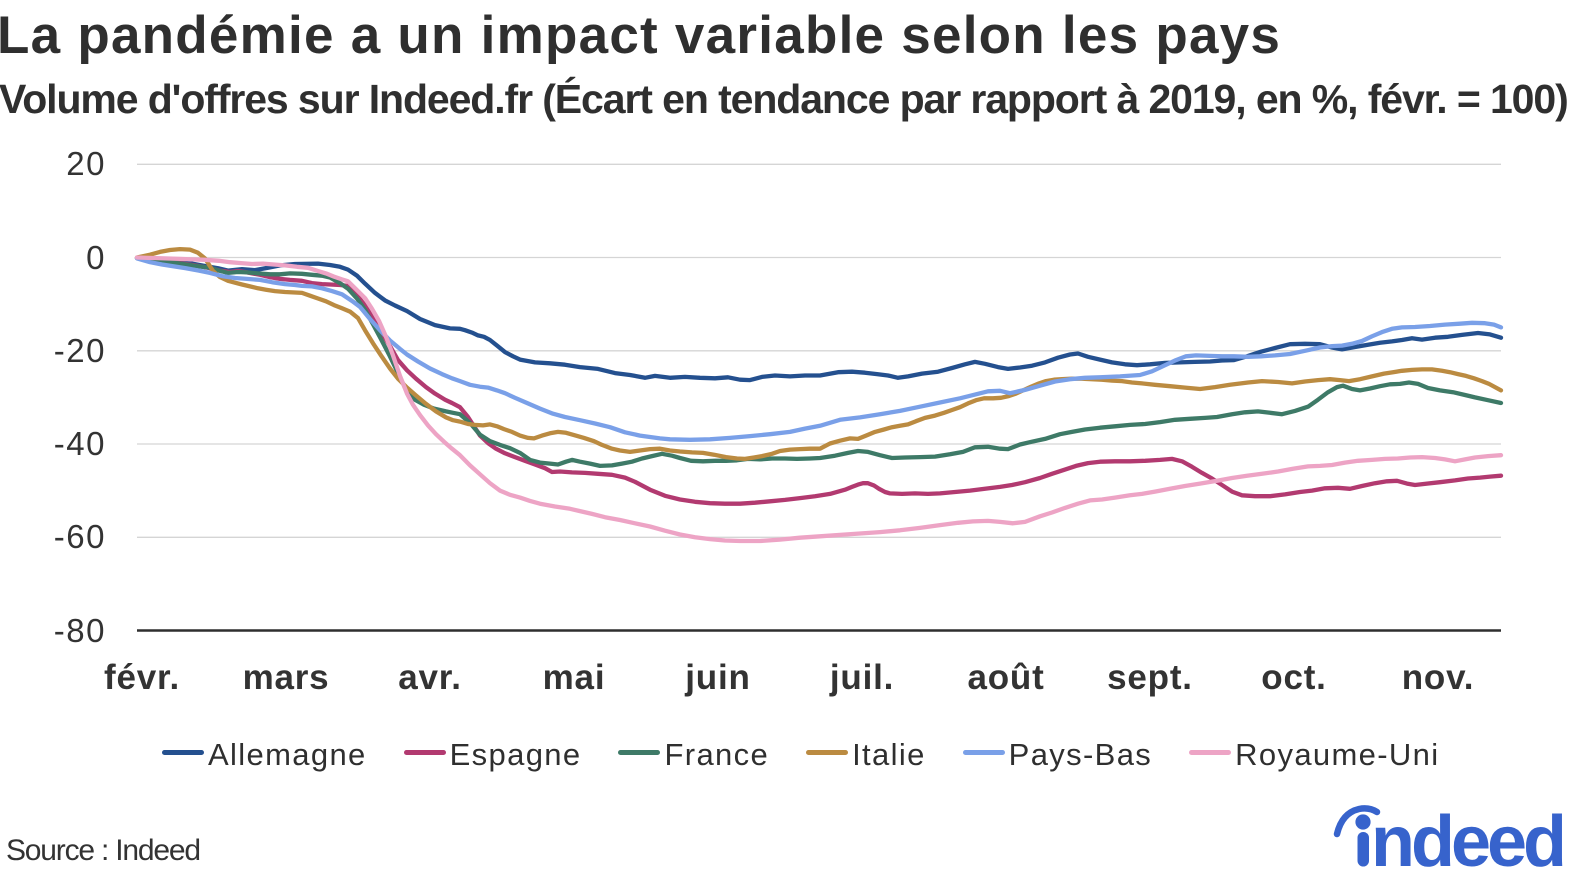  I want to click on svg-text: ndeed, so click(1467, 842).